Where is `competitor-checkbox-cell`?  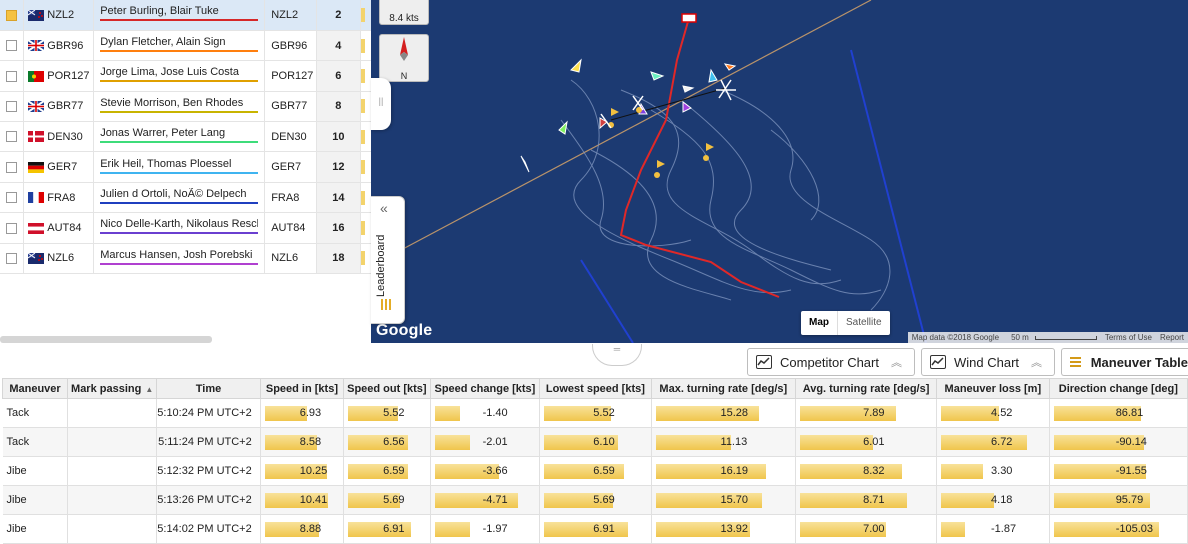
competitor-checkbox-cell is located at coordinates (12, 137).